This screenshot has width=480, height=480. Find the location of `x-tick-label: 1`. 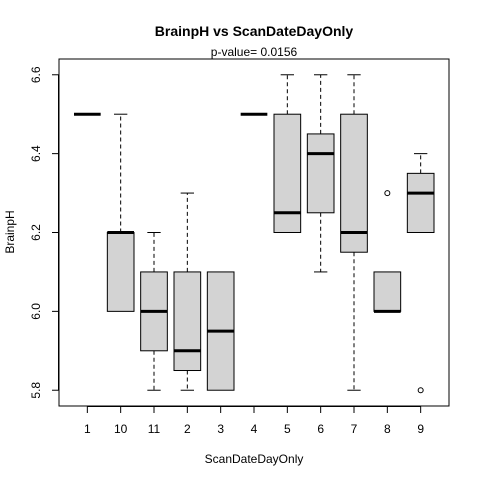

x-tick-label: 1 is located at coordinates (87, 429).